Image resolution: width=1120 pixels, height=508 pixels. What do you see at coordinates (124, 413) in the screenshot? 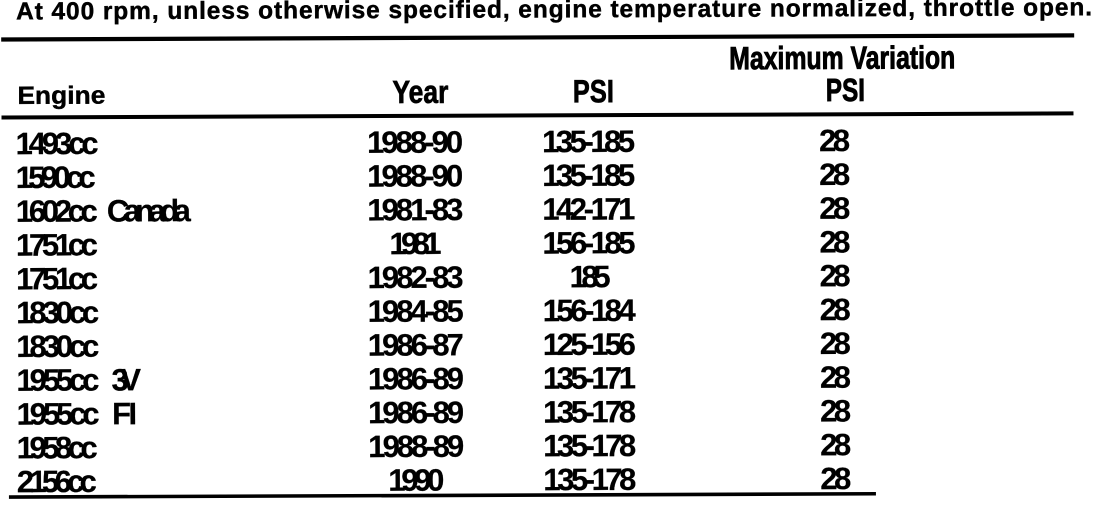
I see `svg-text: FI` at bounding box center [124, 413].